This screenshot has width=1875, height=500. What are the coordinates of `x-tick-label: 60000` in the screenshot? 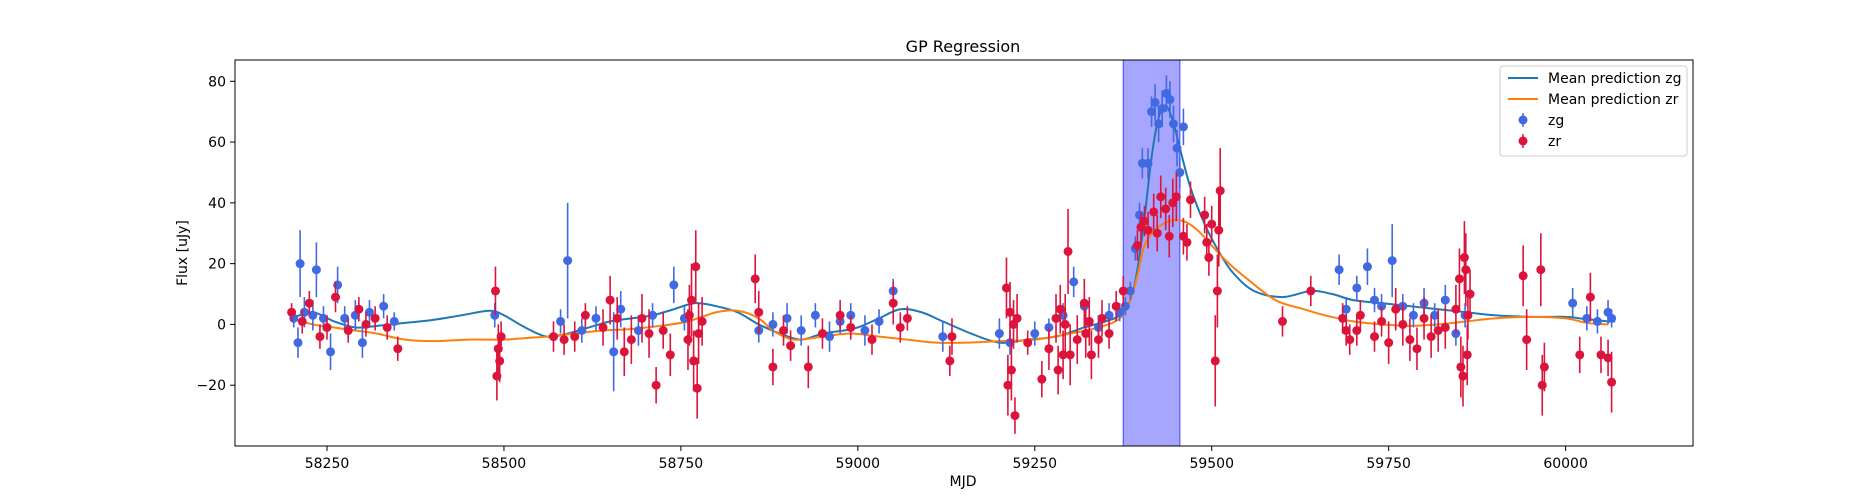 It's located at (1565, 464).